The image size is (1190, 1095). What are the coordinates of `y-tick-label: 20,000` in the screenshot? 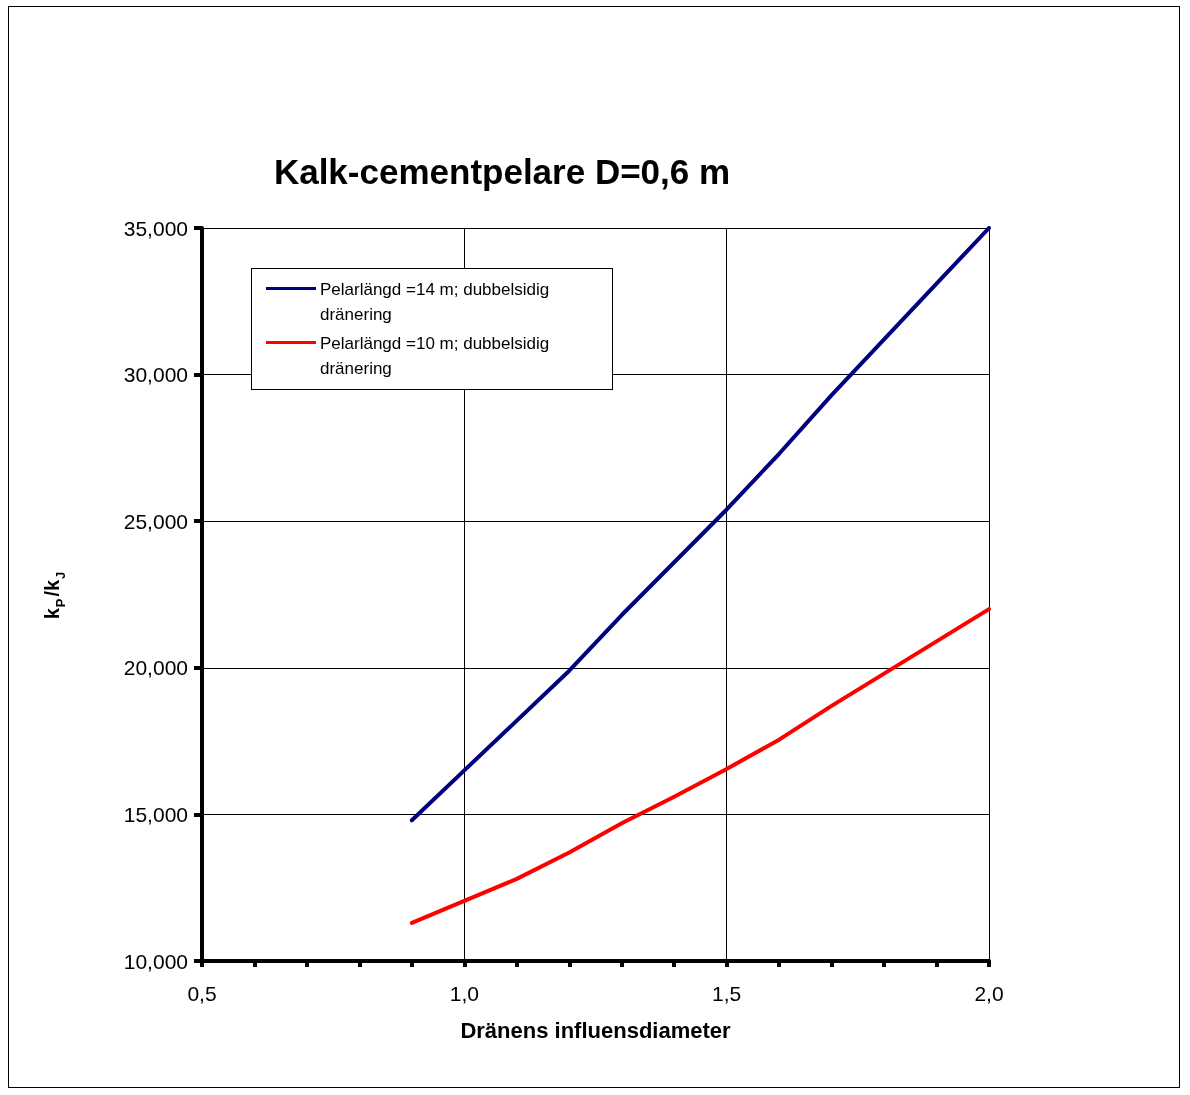 It's located at (155, 668).